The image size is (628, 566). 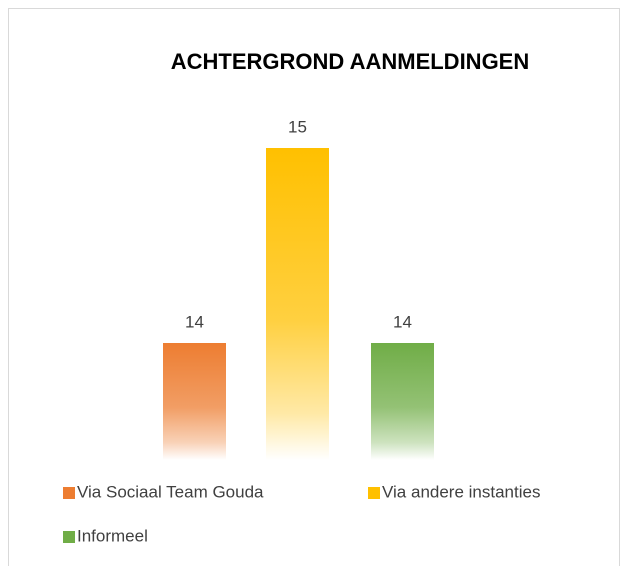 What do you see at coordinates (112, 535) in the screenshot?
I see `legend-label: Informeel` at bounding box center [112, 535].